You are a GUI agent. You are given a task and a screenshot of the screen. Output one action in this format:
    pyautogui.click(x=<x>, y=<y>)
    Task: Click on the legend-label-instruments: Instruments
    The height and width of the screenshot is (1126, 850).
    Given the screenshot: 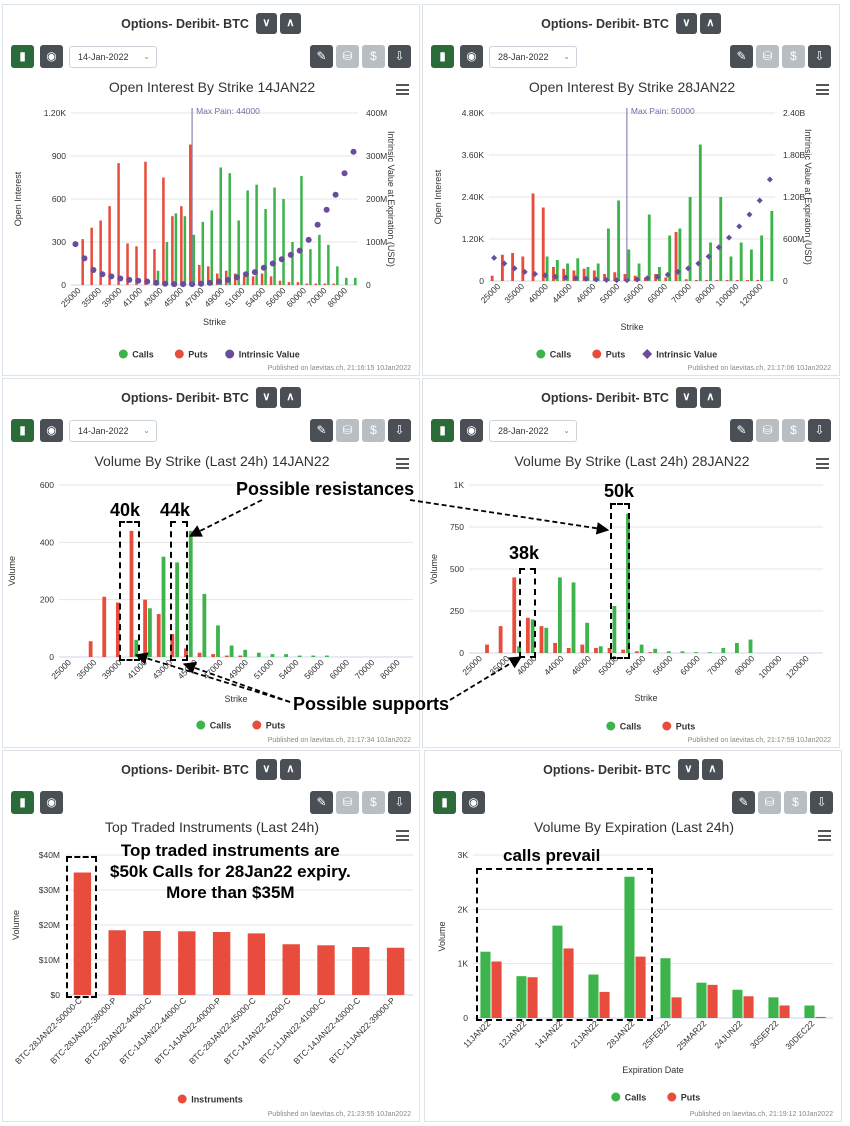 What is the action you would take?
    pyautogui.click(x=217, y=1100)
    